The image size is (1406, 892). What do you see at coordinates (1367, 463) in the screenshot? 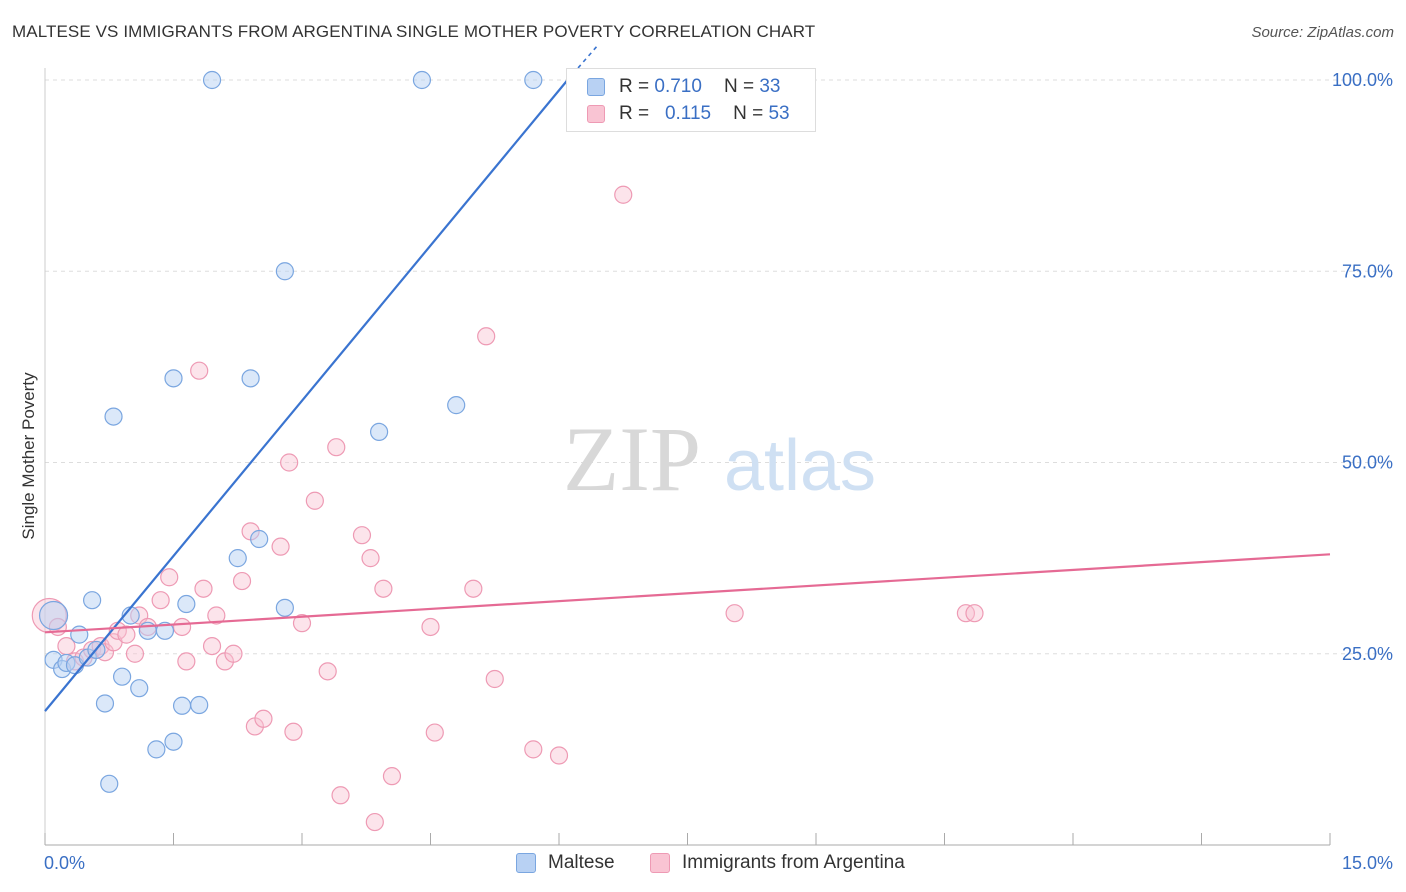
I see `y-tick-label: 50.0%` at bounding box center [1367, 463].